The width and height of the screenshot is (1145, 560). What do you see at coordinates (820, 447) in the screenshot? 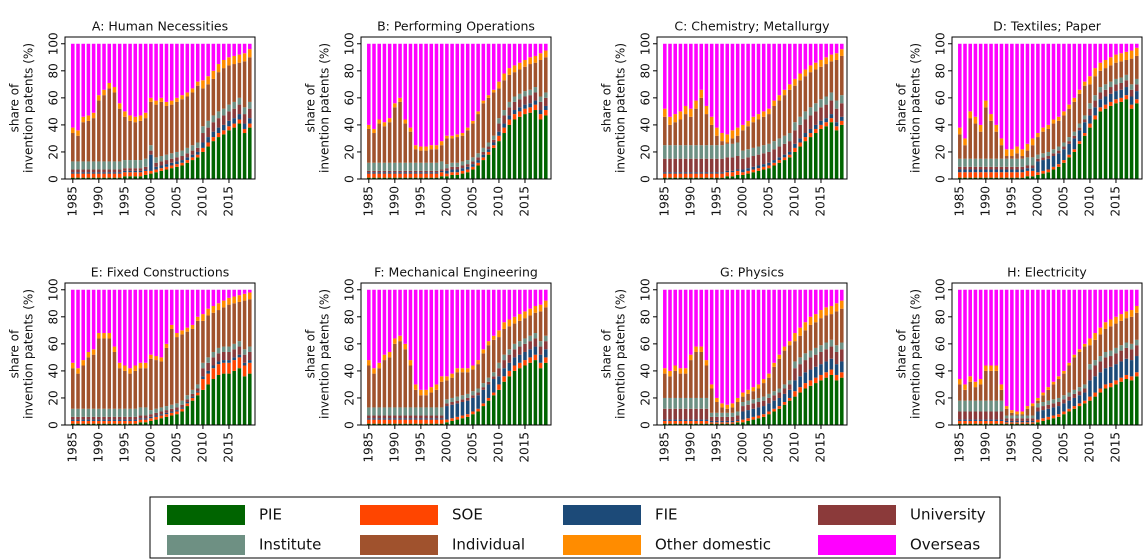
I see `x-tick-label: 2015` at bounding box center [820, 447].